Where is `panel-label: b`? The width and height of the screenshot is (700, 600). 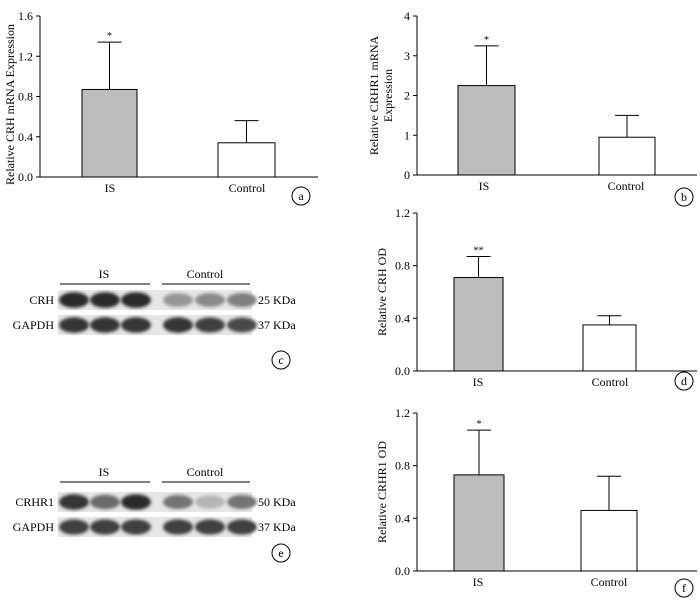 panel-label: b is located at coordinates (684, 197).